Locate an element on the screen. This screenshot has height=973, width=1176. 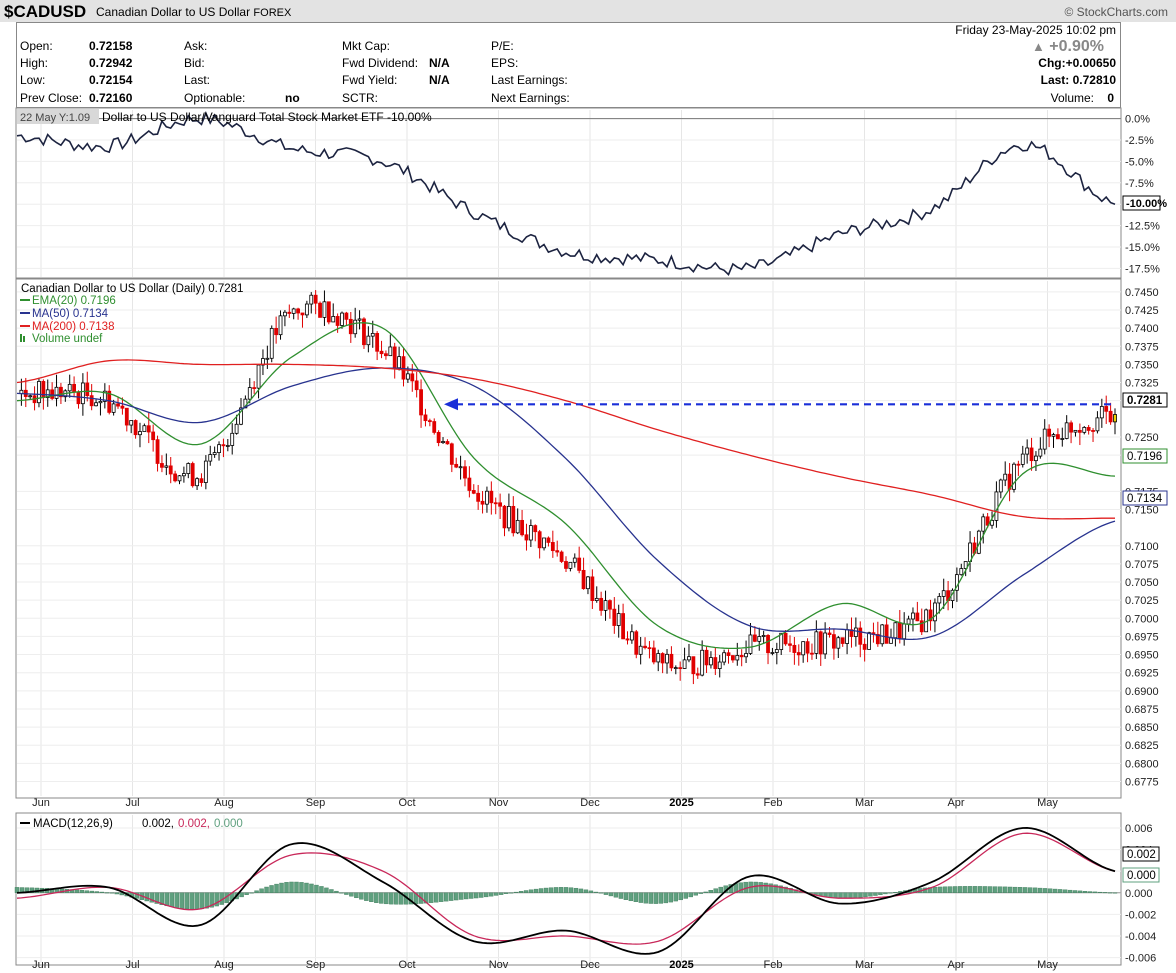
signal-line is located at coordinates (566, 888).